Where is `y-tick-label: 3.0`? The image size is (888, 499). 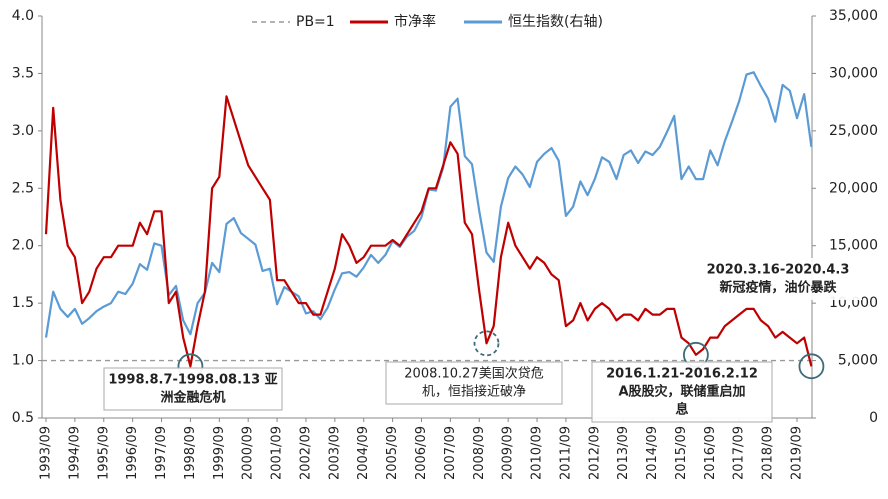
y-tick-label: 3.0 is located at coordinates (23, 131).